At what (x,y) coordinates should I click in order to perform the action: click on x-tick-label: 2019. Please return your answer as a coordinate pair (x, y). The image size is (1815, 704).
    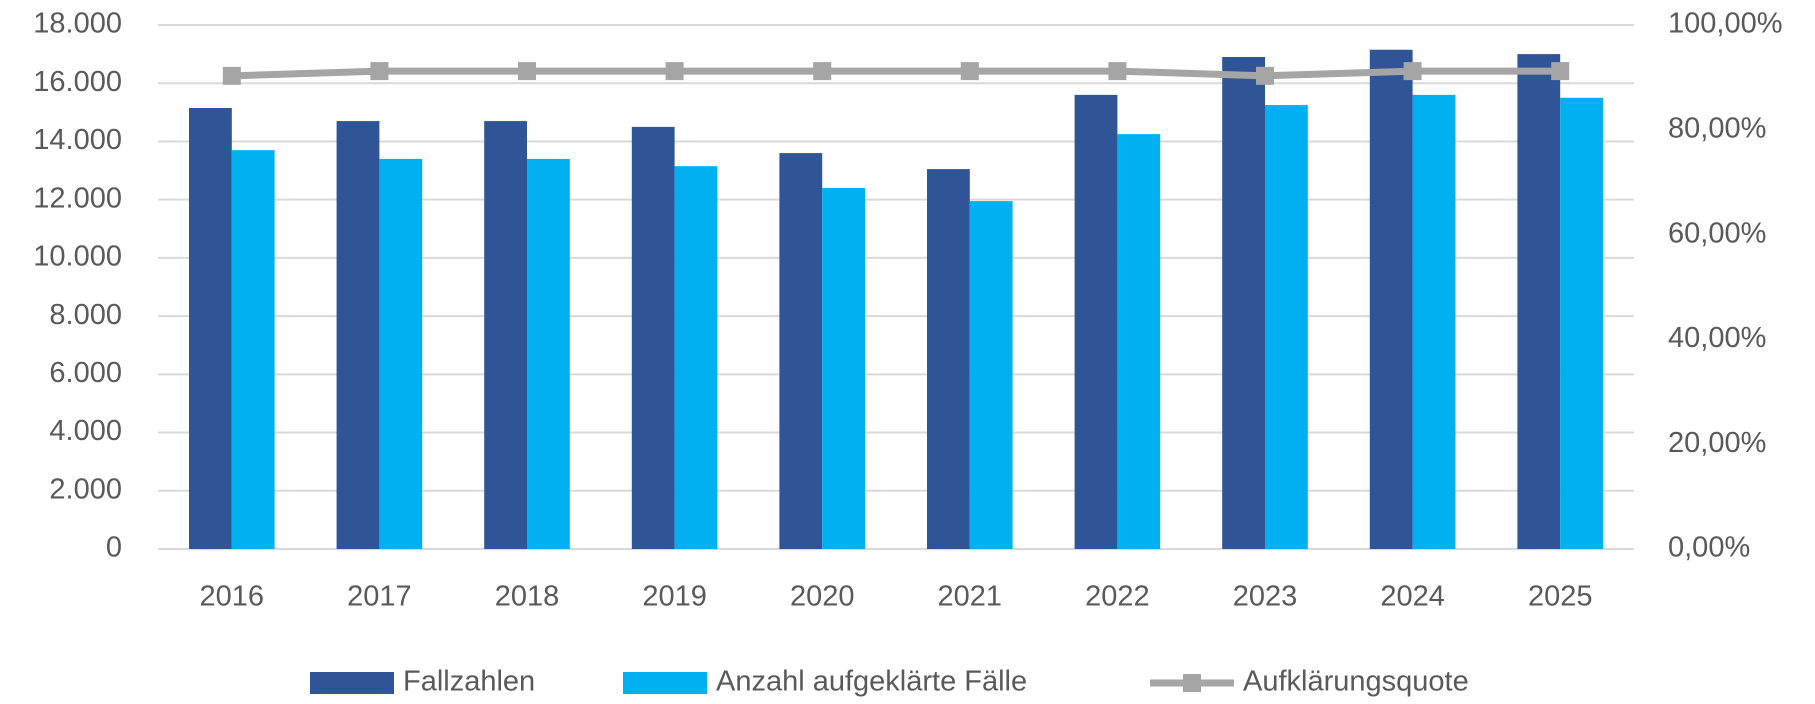
    Looking at the image, I should click on (674, 597).